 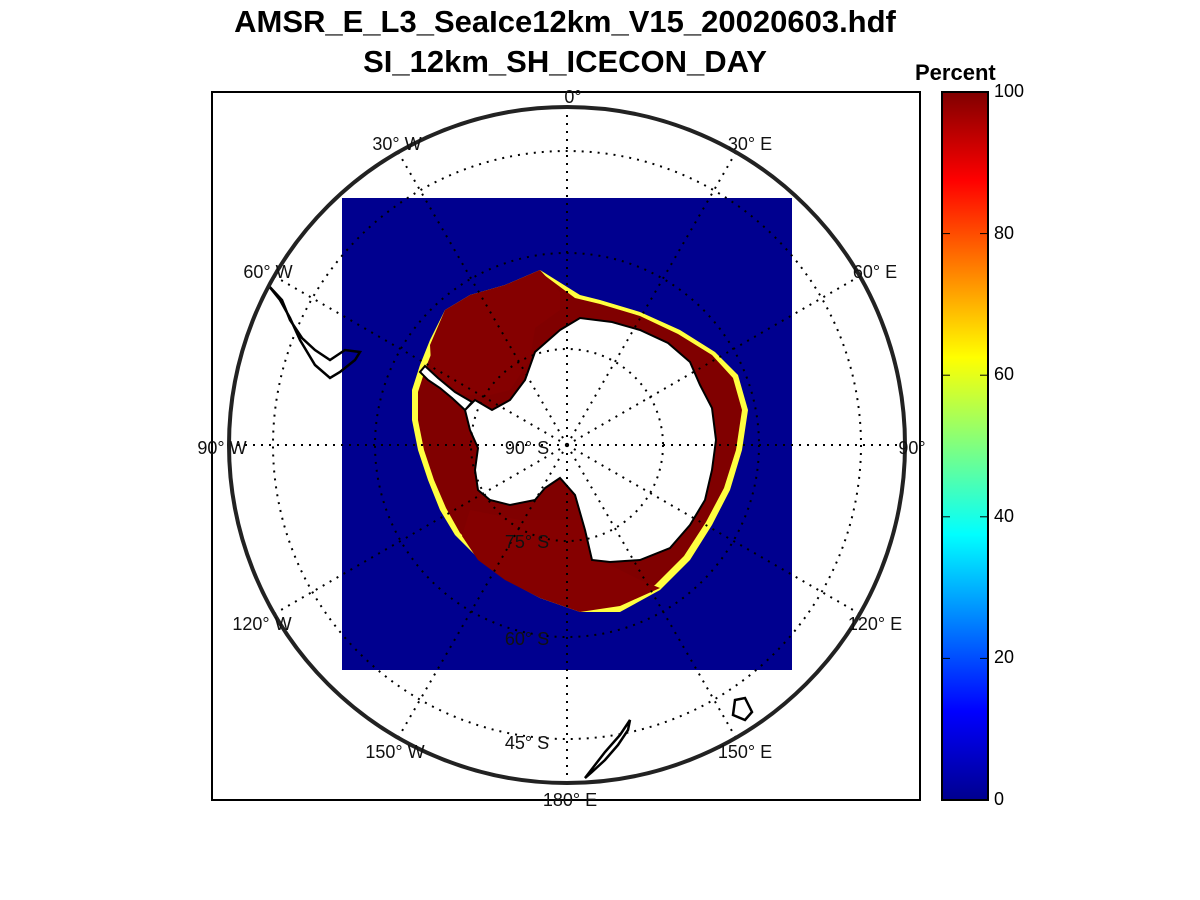 I want to click on colorbar-tick-label-60: 60, so click(x=1004, y=374).